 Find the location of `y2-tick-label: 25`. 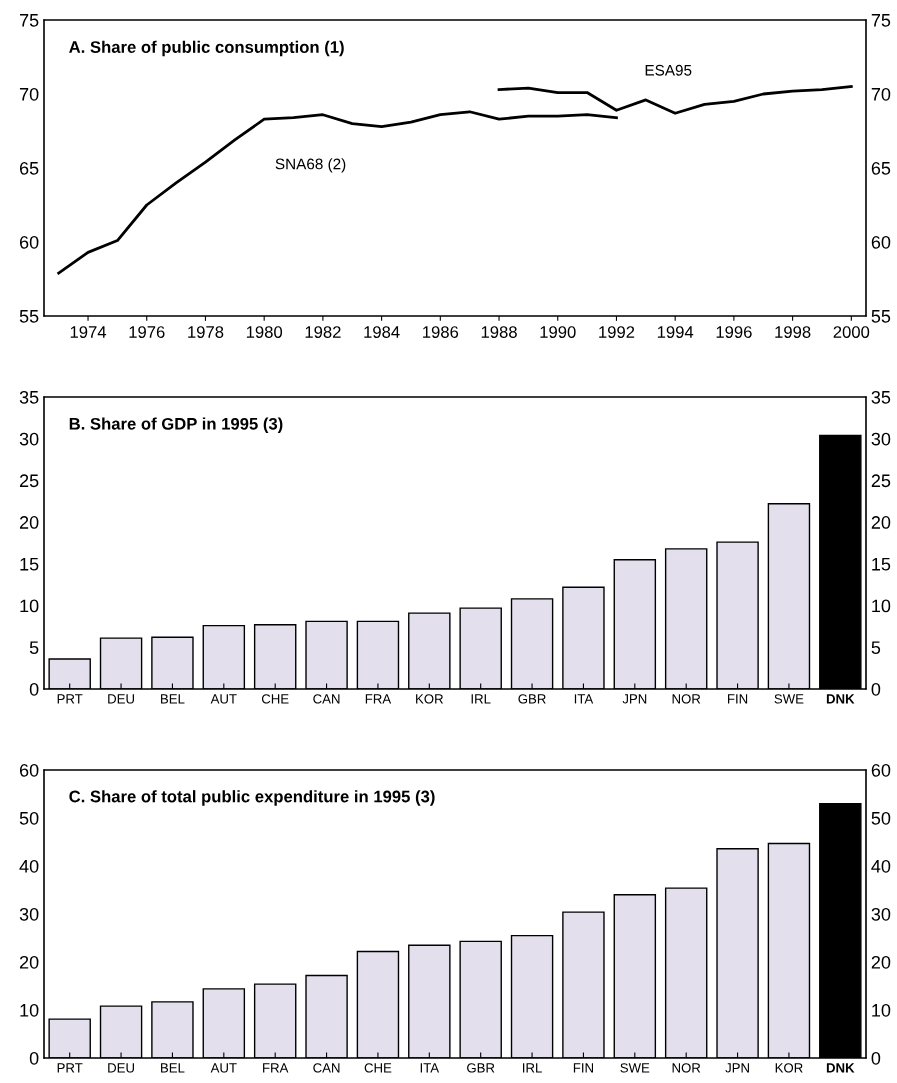

y2-tick-label: 25 is located at coordinates (881, 481).